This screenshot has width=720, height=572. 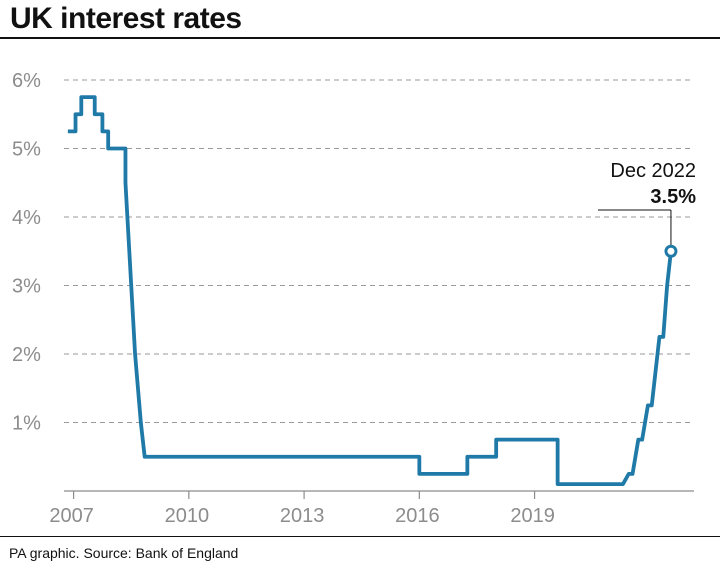 What do you see at coordinates (532, 516) in the screenshot?
I see `x-tick-label: 2019` at bounding box center [532, 516].